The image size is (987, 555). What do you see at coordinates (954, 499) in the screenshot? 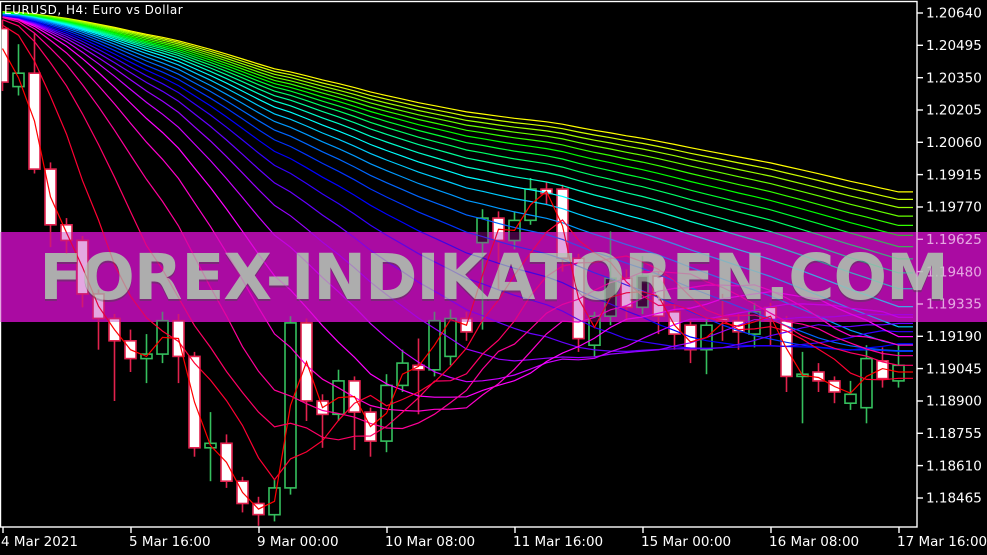
I see `price-axis-label: 1.18465` at bounding box center [954, 499].